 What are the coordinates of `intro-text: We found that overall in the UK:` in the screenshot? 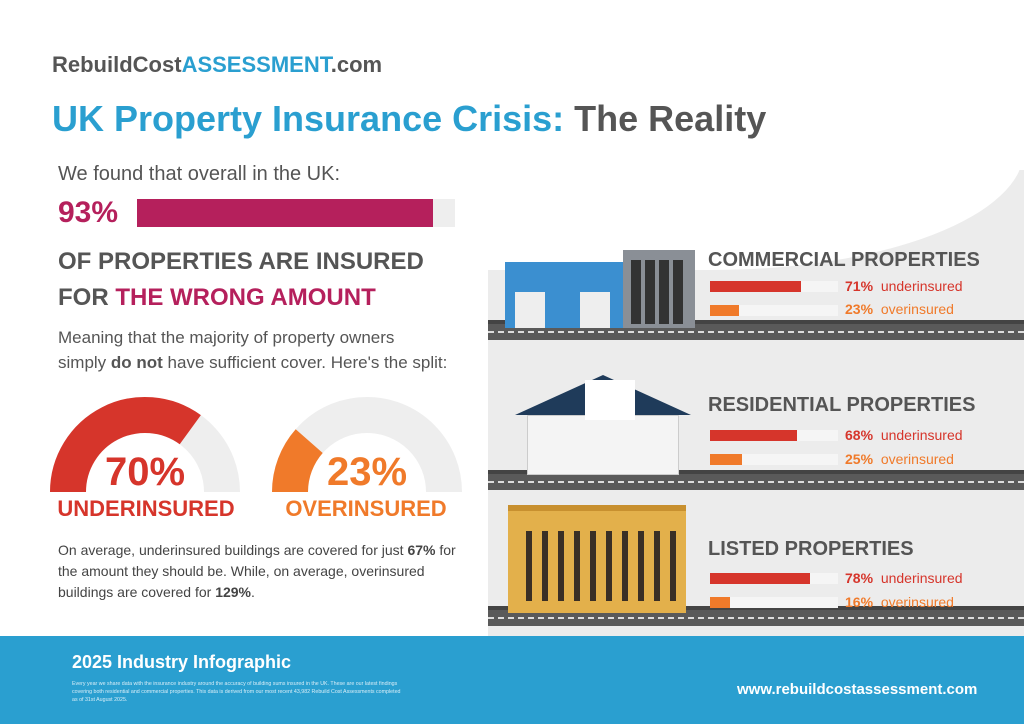 It's located at (199, 174).